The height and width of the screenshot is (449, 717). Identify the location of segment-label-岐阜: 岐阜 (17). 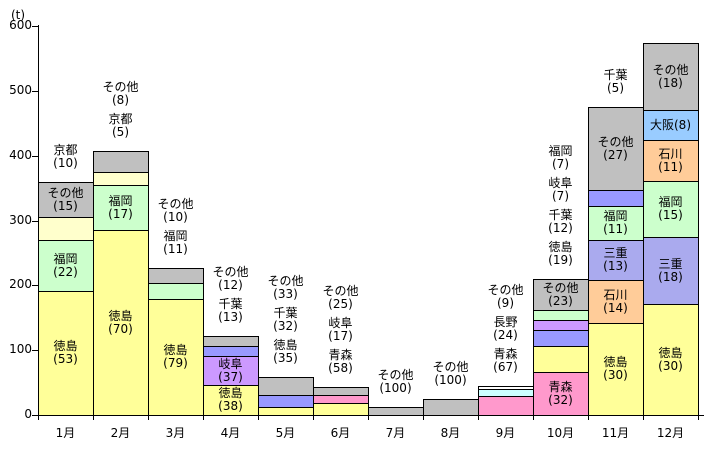
(340, 329).